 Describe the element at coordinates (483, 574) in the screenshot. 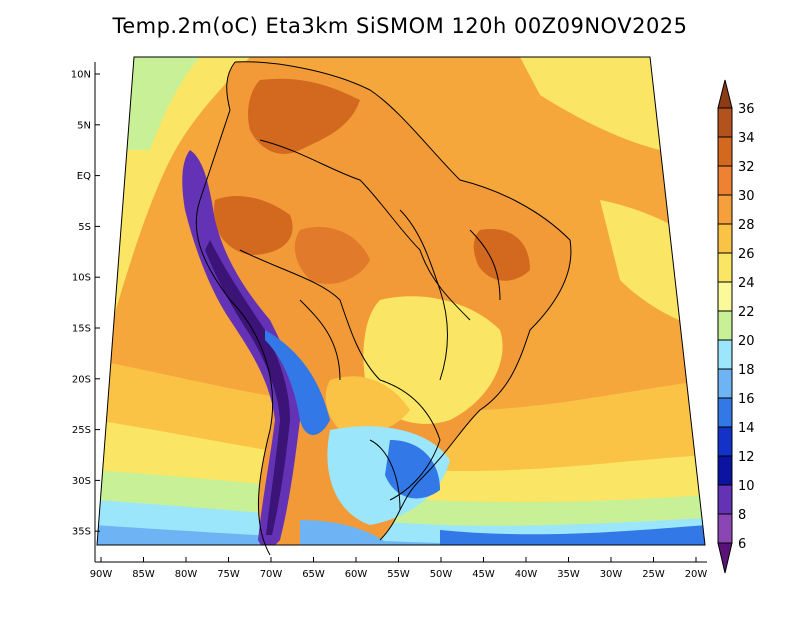

I see `lon-tick-label: 45W` at that location.